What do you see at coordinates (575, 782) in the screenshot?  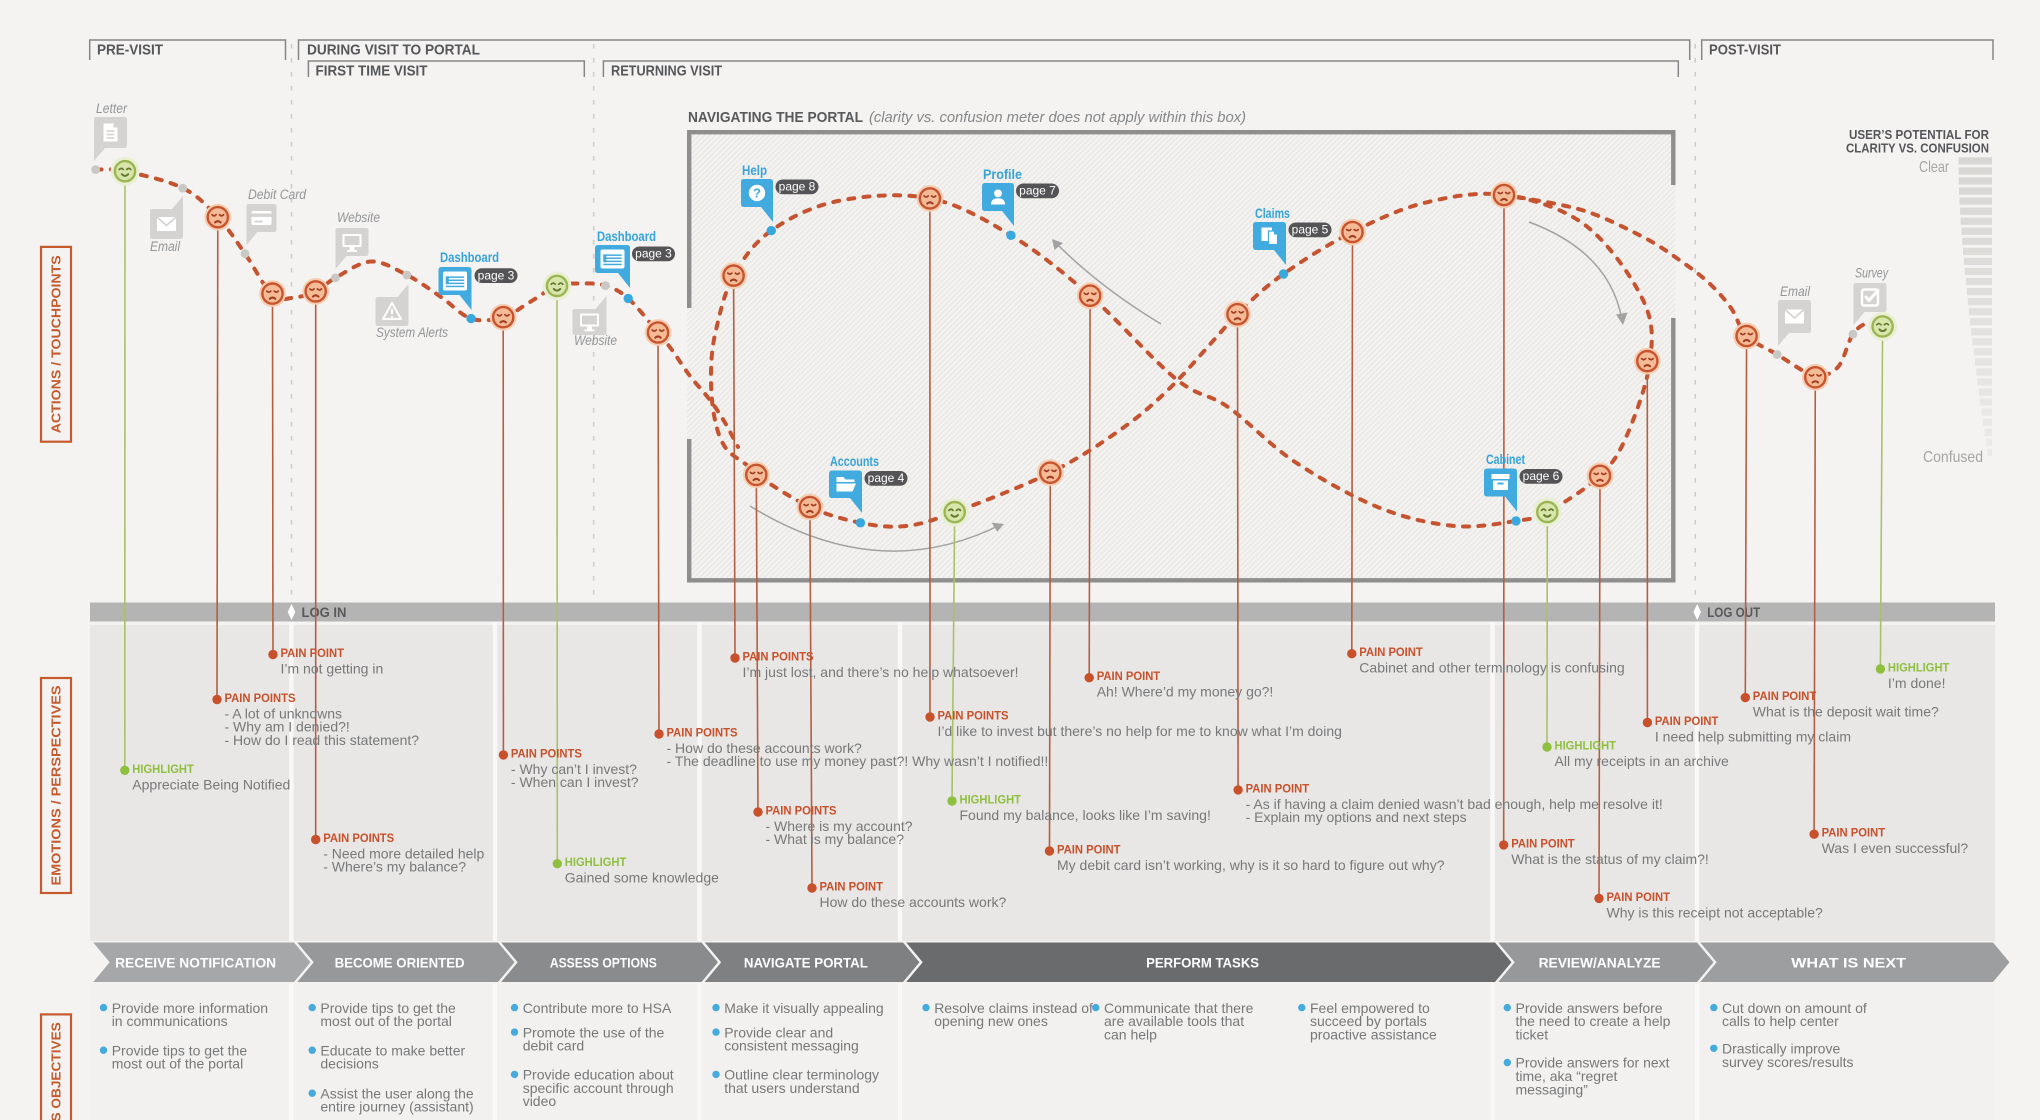 I see `svg-text: - When can I invest?` at bounding box center [575, 782].